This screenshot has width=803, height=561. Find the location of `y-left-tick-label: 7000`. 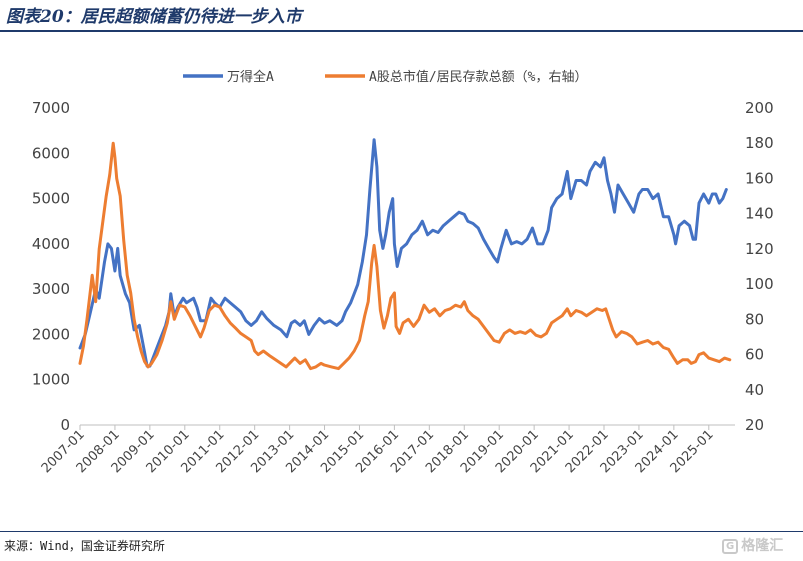

y-left-tick-label: 7000 is located at coordinates (51, 108).